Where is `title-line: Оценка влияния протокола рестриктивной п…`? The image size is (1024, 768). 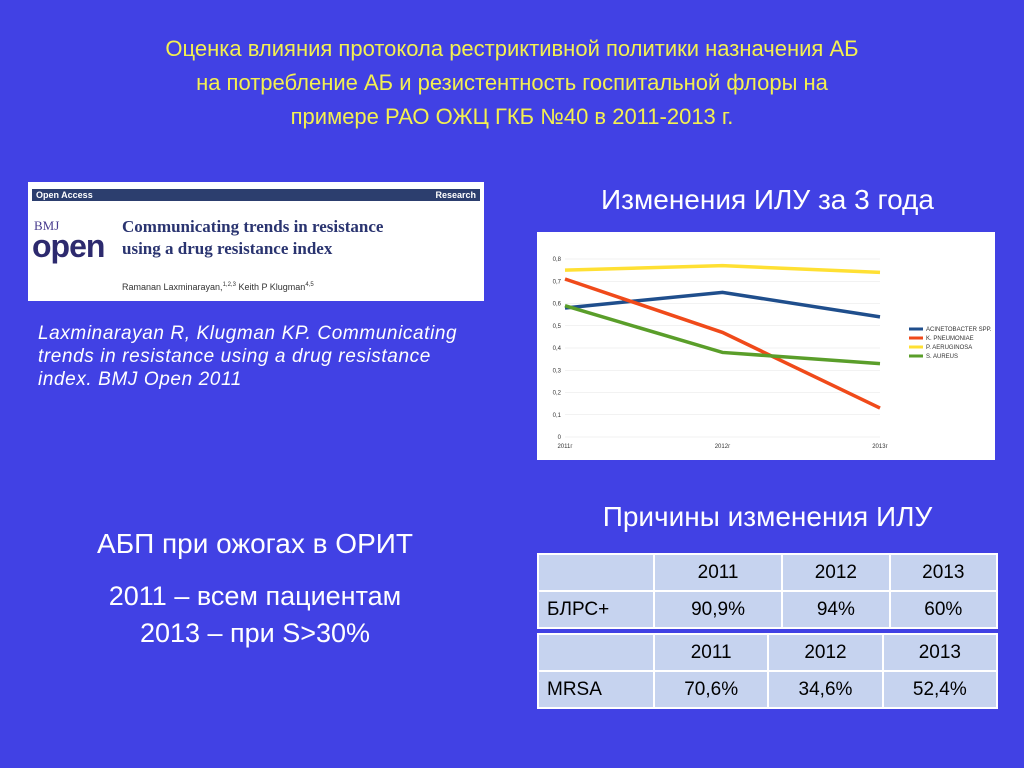
title-line: Оценка влияния протокола рестриктивной п… is located at coordinates (512, 48).